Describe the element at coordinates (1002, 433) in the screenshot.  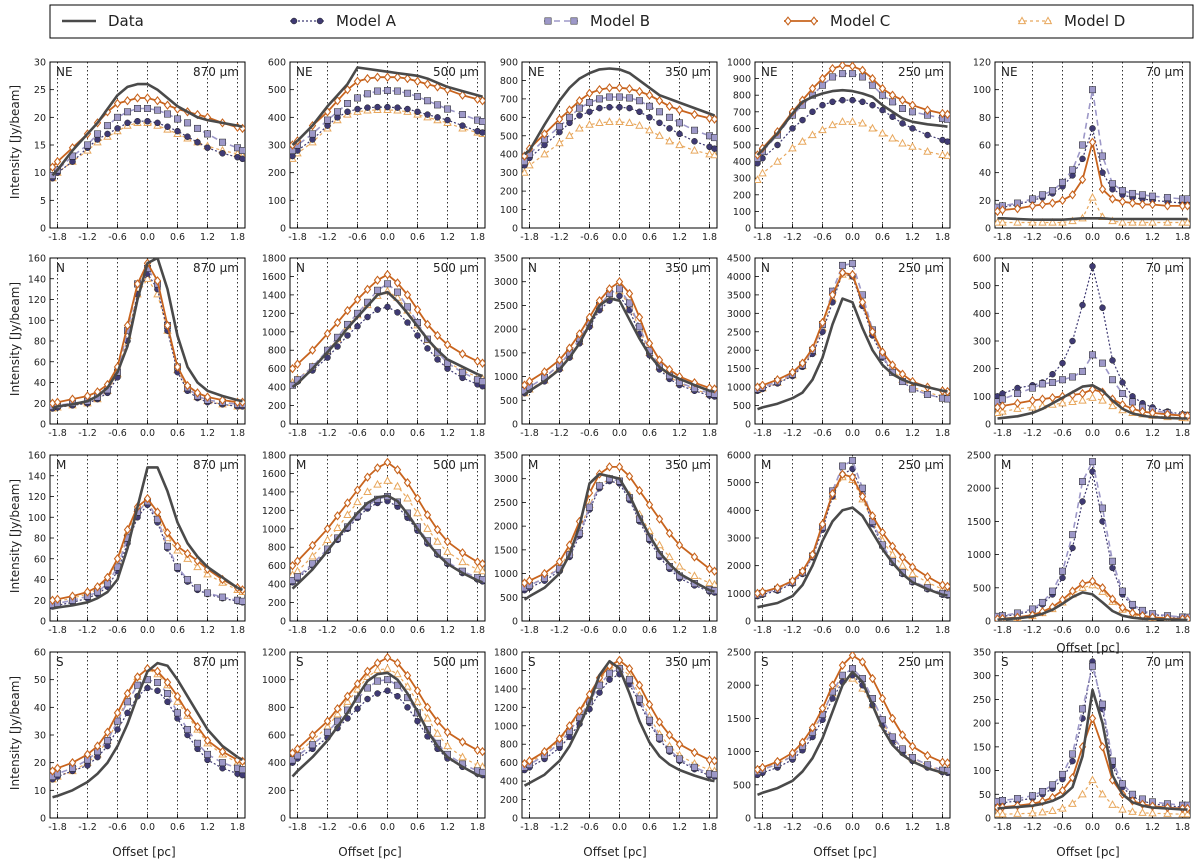
I see `x-tick-label: -1.8` at that location.